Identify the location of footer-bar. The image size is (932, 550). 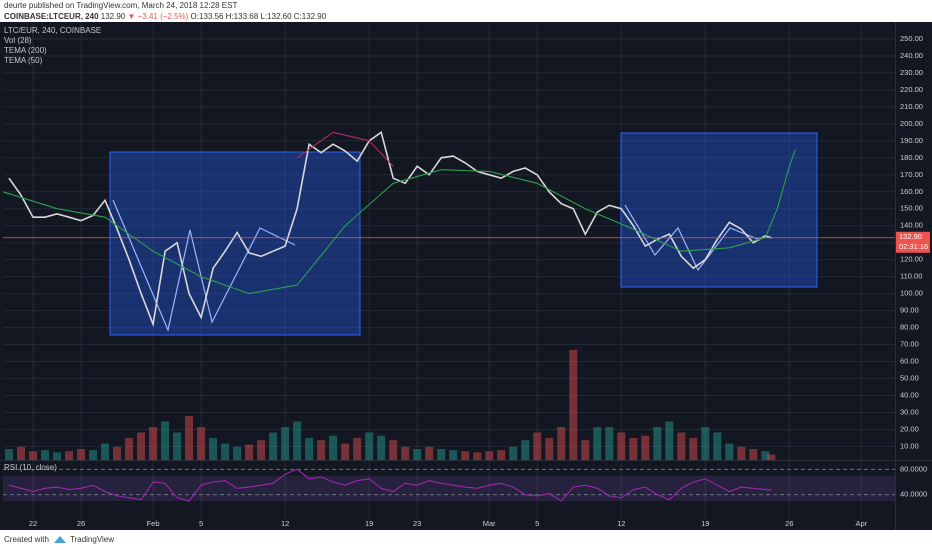
(466, 540).